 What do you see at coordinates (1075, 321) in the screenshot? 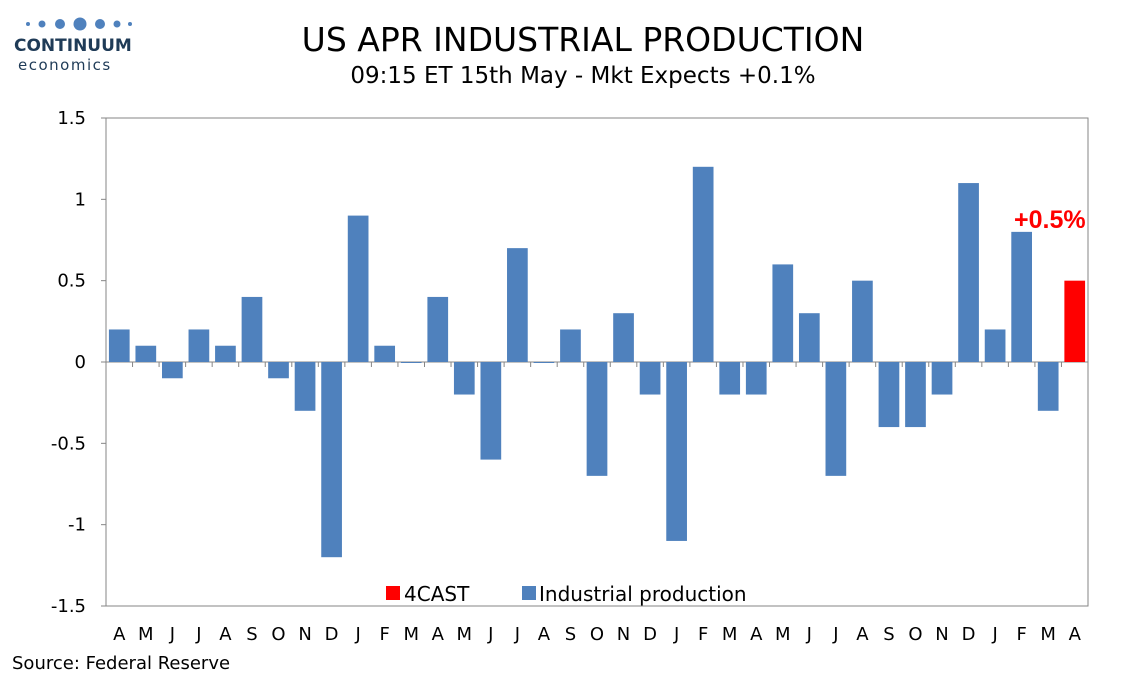
I see `forecast-bar` at bounding box center [1075, 321].